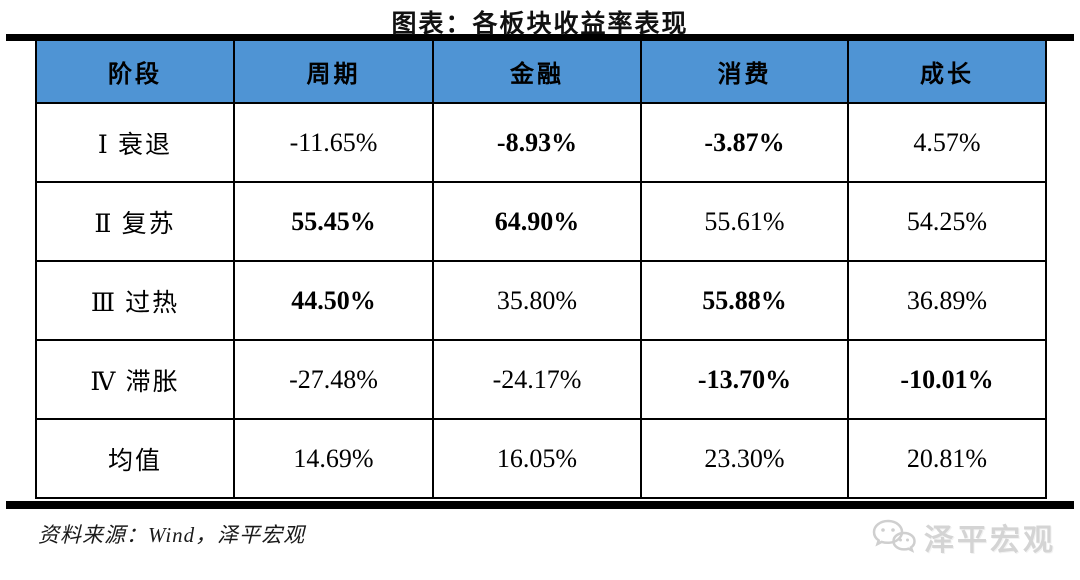 This screenshot has width=1080, height=580. Describe the element at coordinates (540, 24) in the screenshot. I see `figure-title: 图表：各板块收益率表现` at that location.